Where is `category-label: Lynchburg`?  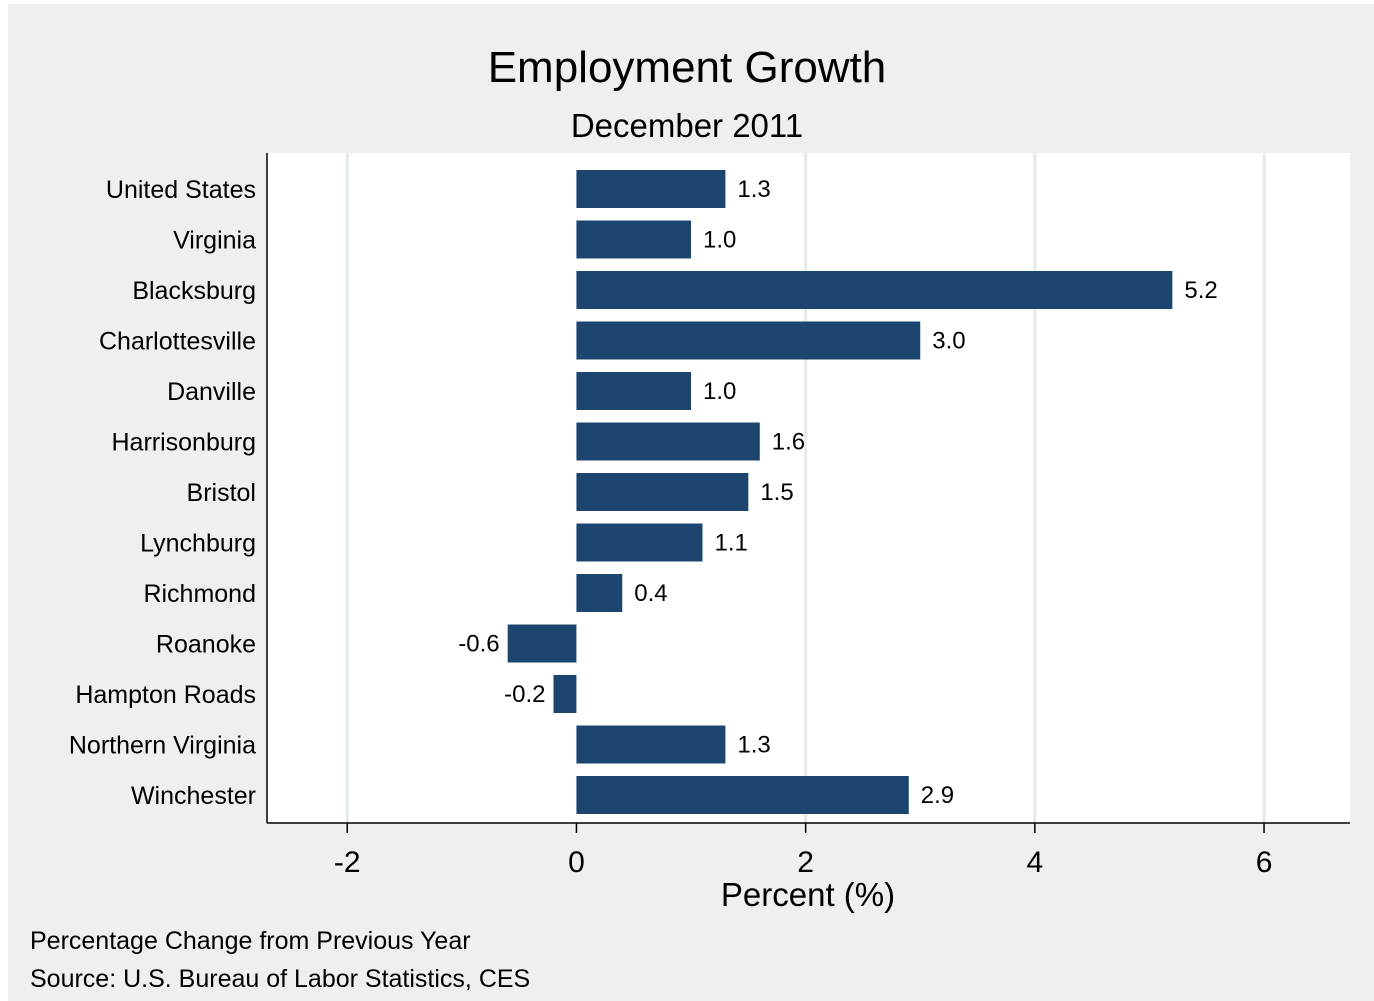 category-label: Lynchburg is located at coordinates (198, 544).